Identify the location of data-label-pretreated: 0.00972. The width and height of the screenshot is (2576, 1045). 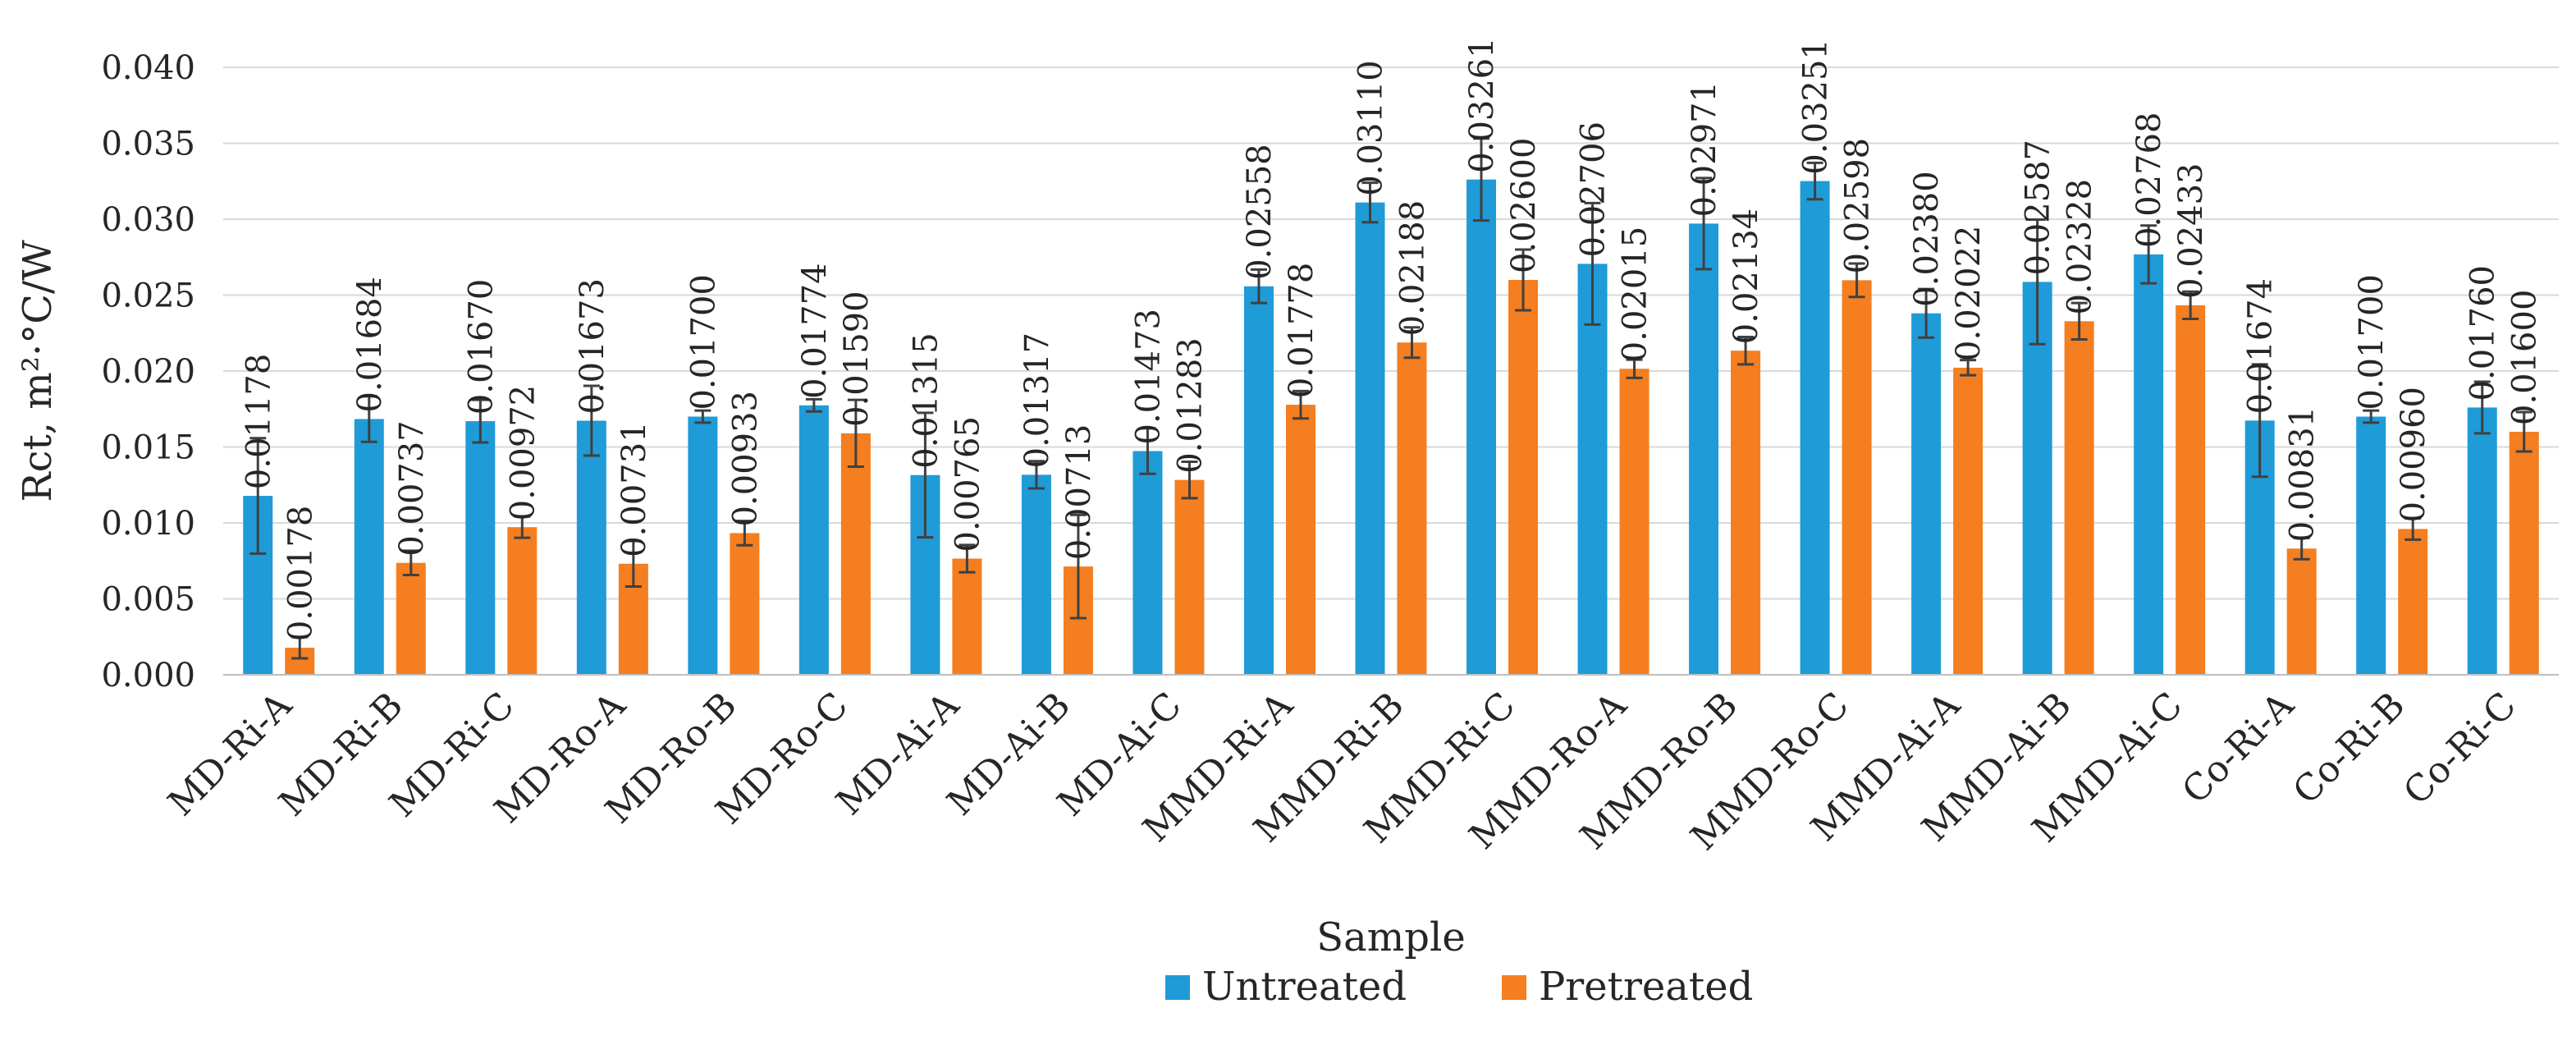
(523, 453).